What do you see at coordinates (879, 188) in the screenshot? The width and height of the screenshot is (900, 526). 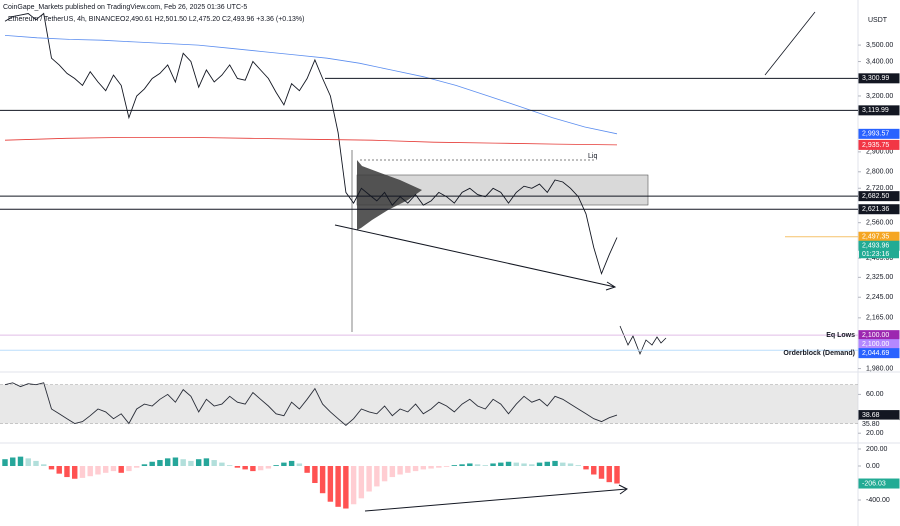 I see `y-tick-label: 2,720.00` at bounding box center [879, 188].